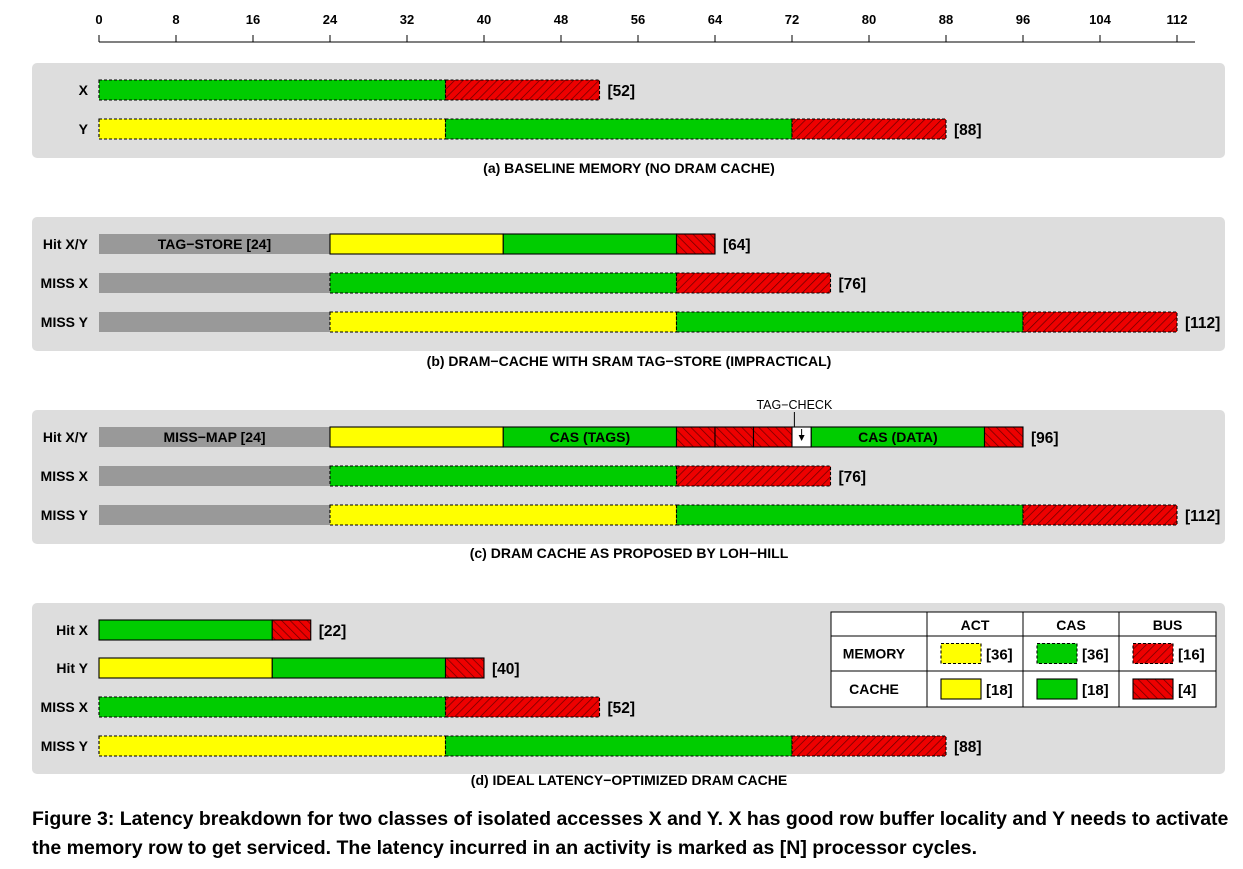 The height and width of the screenshot is (869, 1243). Describe the element at coordinates (874, 654) in the screenshot. I see `legend-row-label: MEMORY` at that location.